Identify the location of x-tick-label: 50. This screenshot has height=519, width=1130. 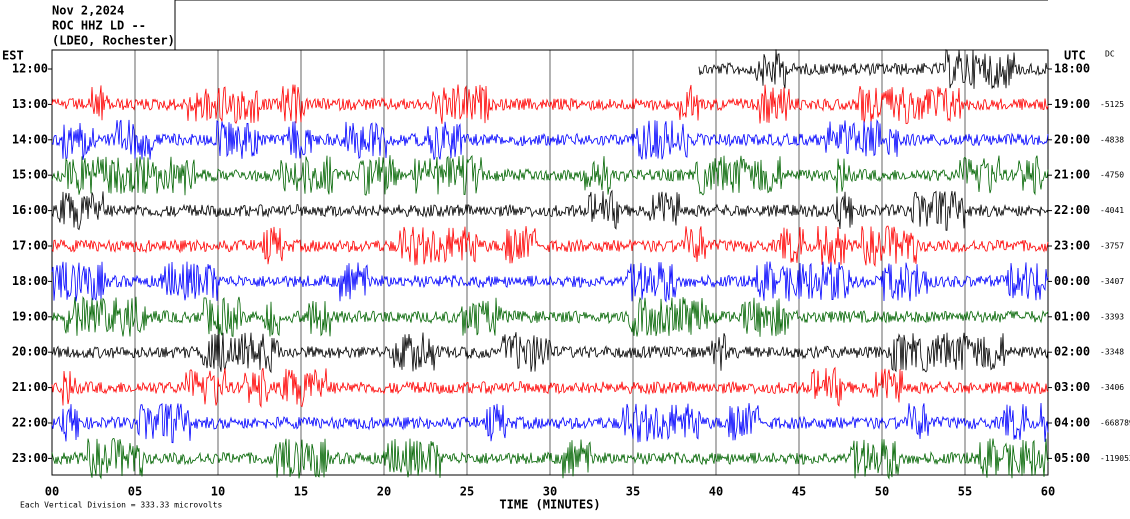
(882, 492).